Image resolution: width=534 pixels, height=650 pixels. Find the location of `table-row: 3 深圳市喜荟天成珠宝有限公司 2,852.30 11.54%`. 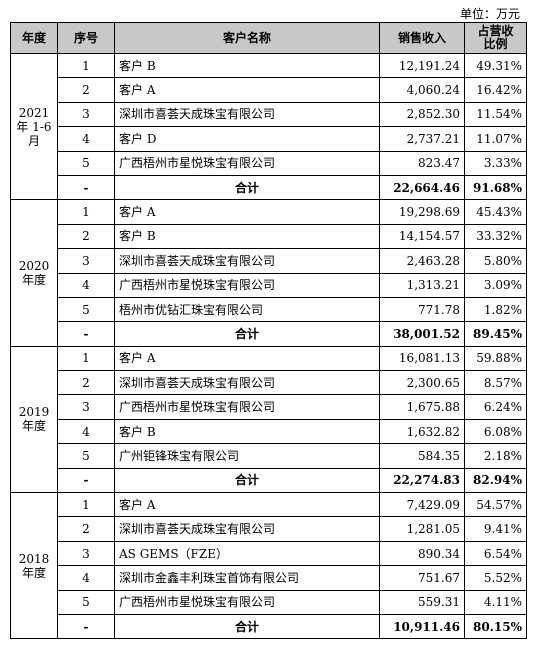

table-row: 3 深圳市喜荟天成珠宝有限公司 2,852.30 11.54% is located at coordinates (269, 114).